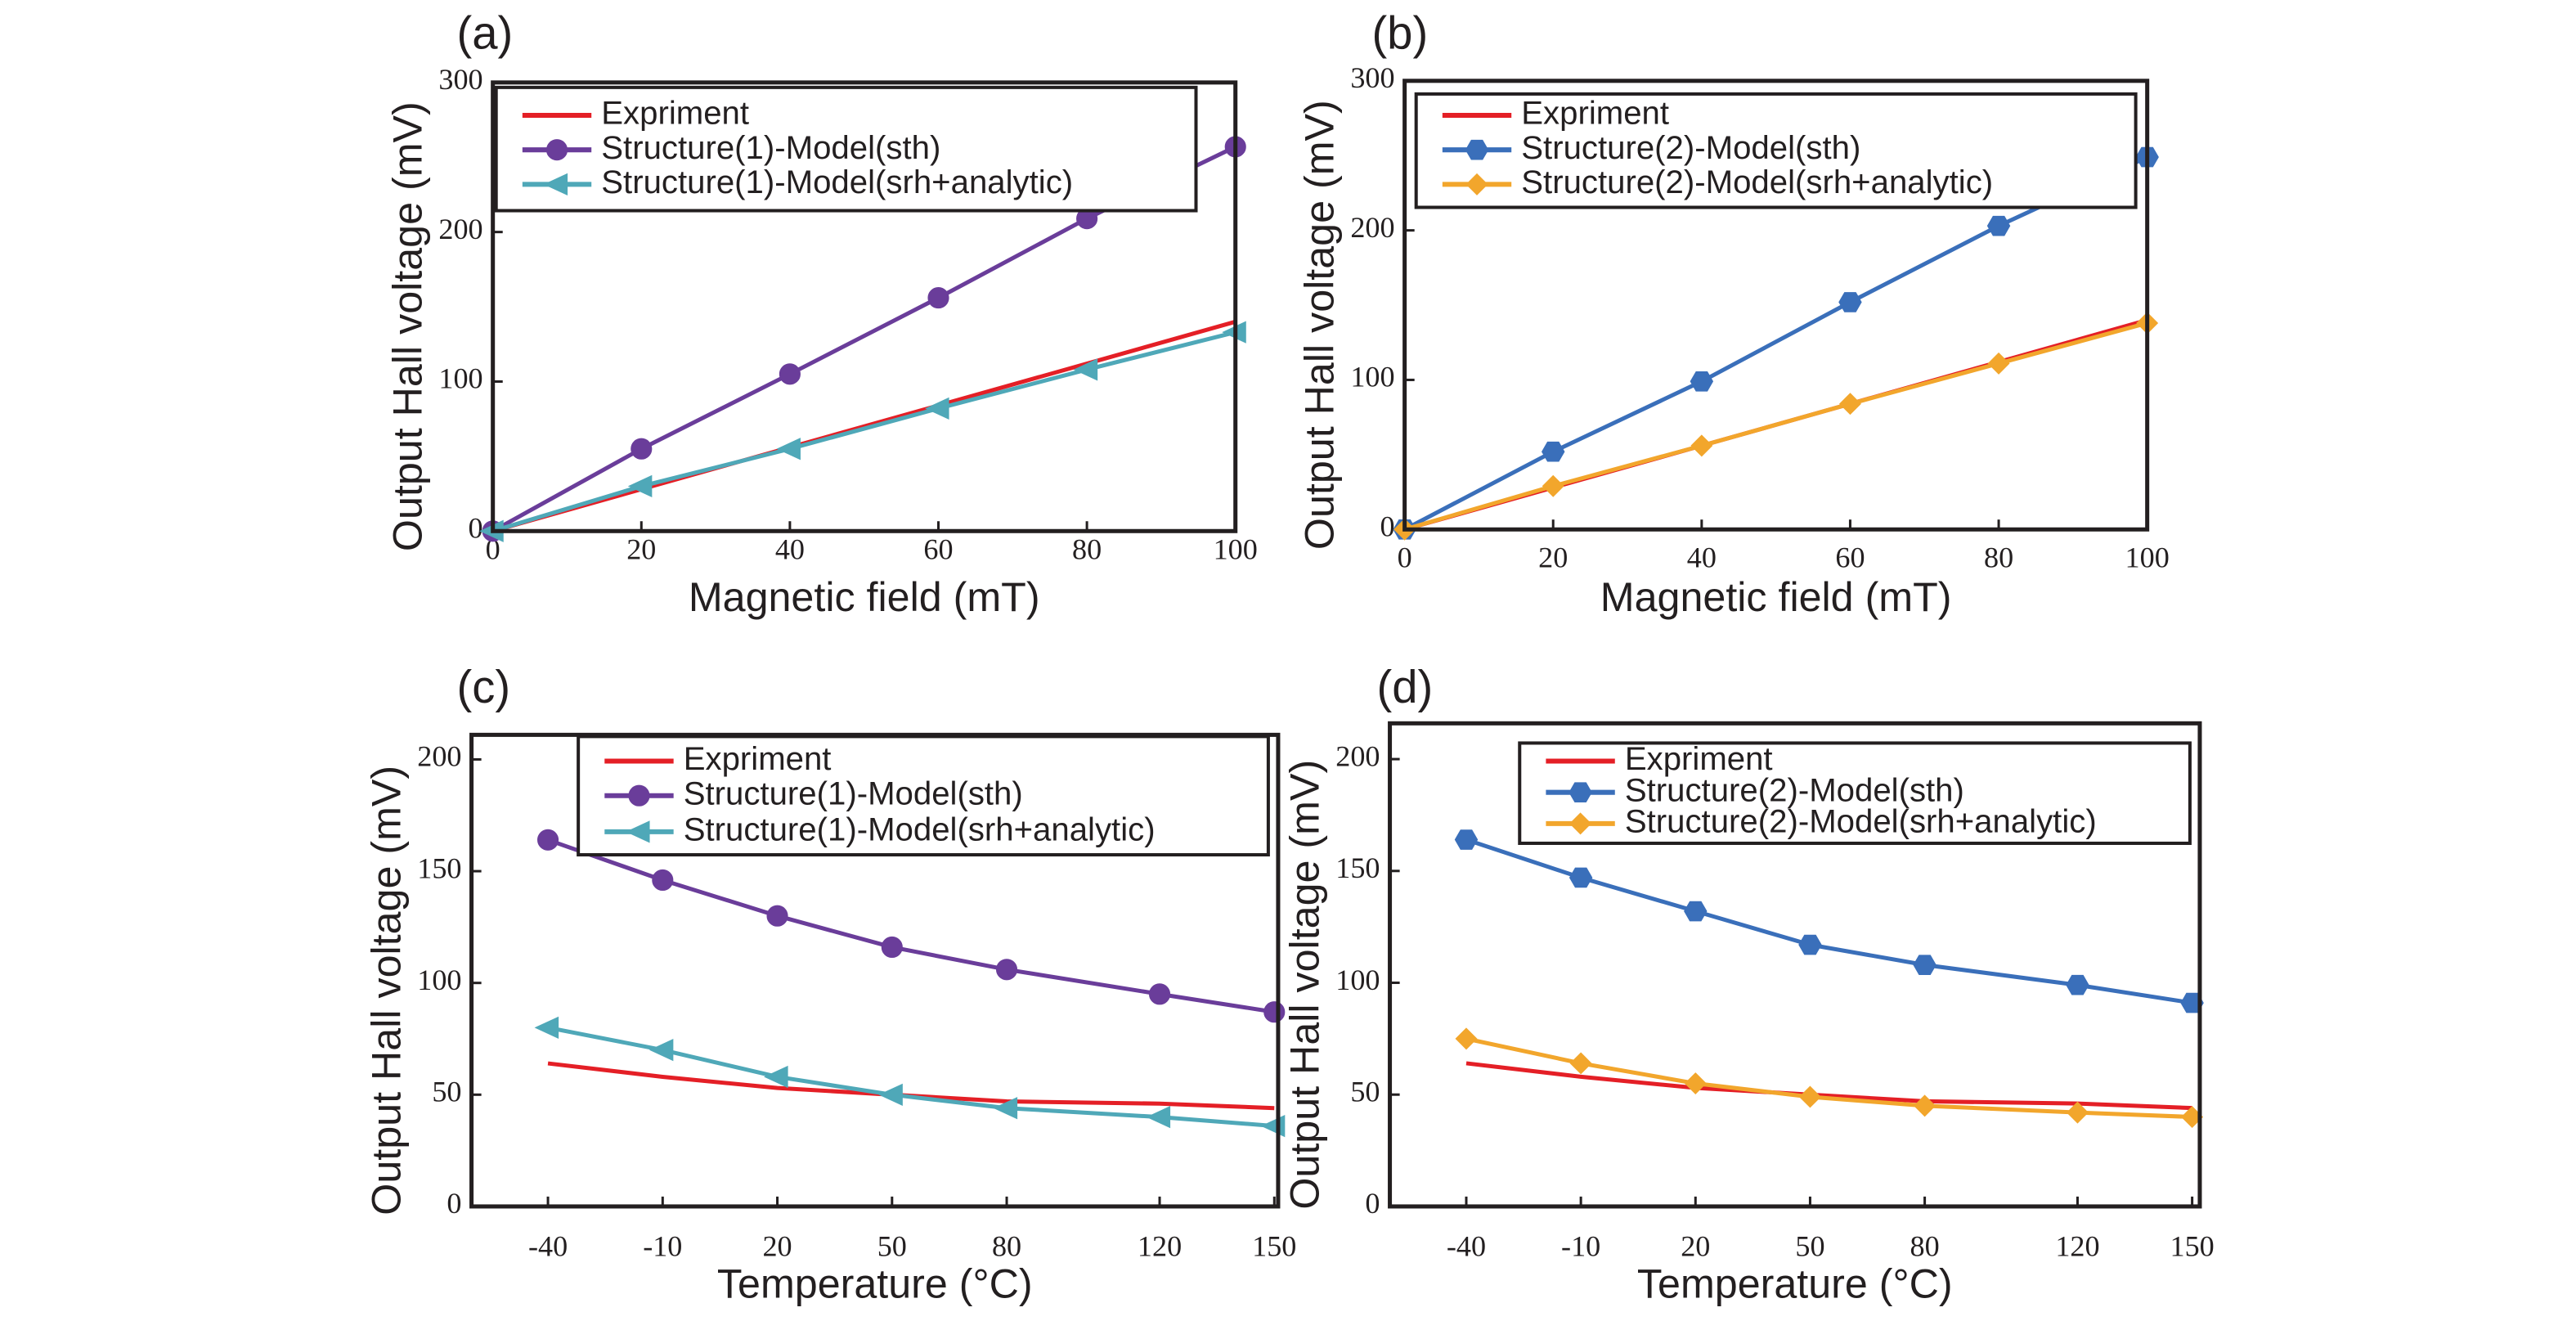  Describe the element at coordinates (1400, 32) in the screenshot. I see `panel-label: (b)` at that location.